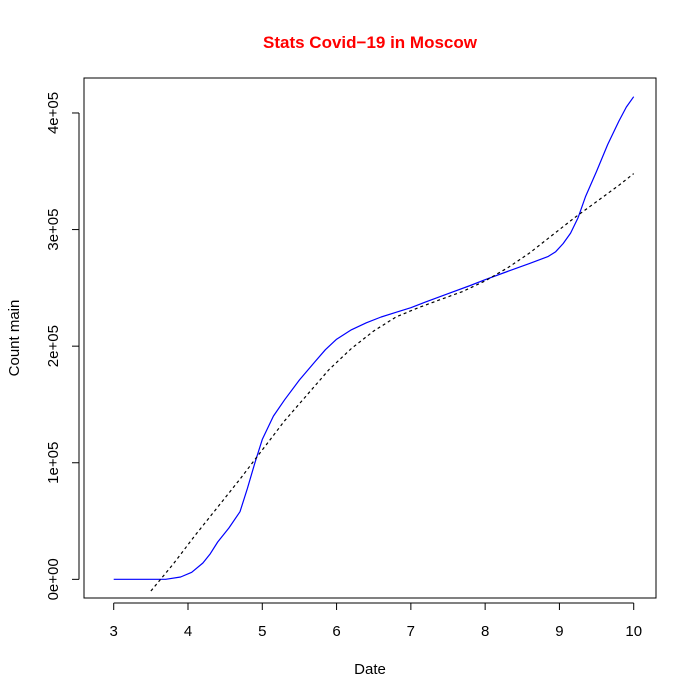  I want to click on y-tick-label: 4e+05, so click(53, 113).